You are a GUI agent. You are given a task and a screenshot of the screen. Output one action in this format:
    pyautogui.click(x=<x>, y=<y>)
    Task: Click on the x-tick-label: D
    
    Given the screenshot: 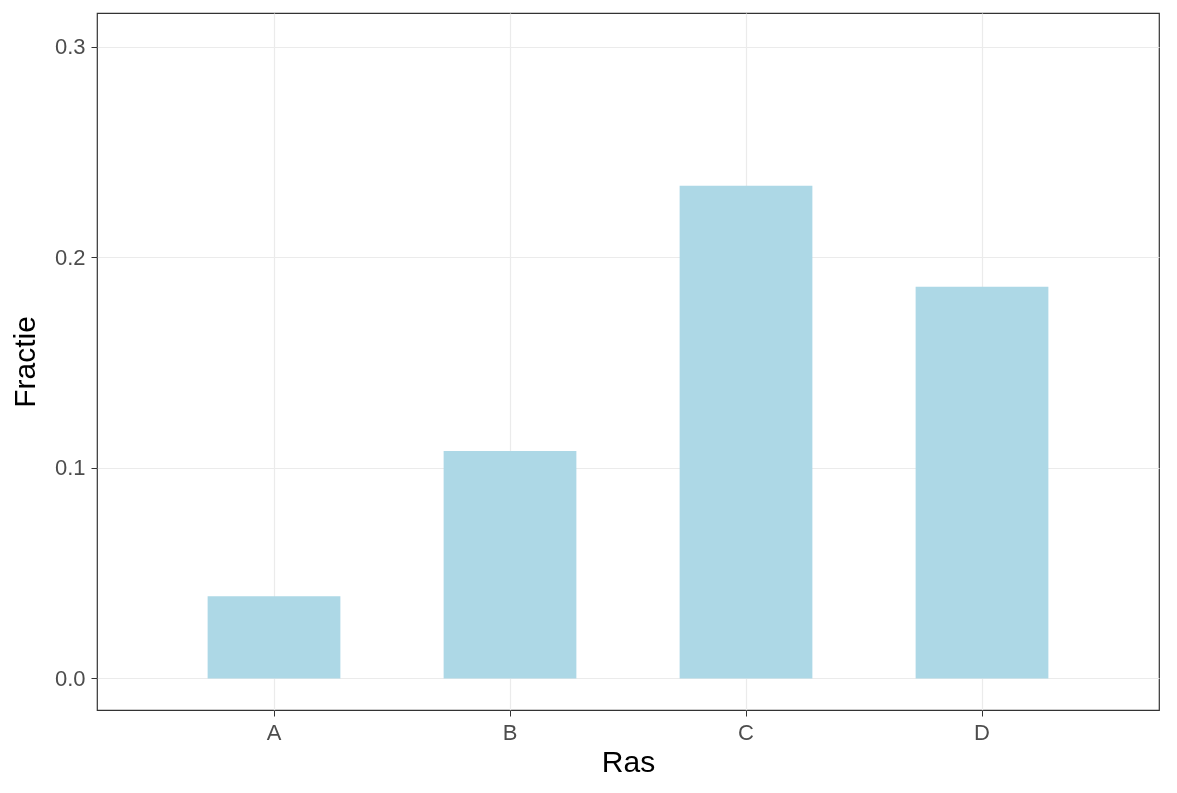 What is the action you would take?
    pyautogui.click(x=982, y=732)
    